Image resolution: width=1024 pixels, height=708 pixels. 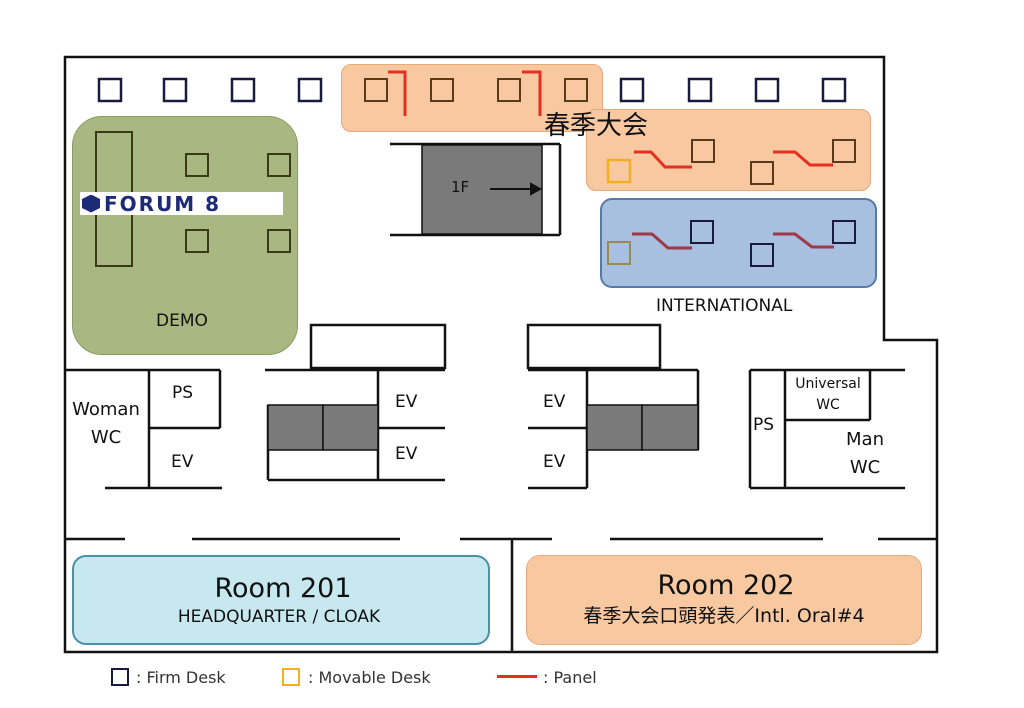 I want to click on international-movable-desk, so click(x=619, y=253).